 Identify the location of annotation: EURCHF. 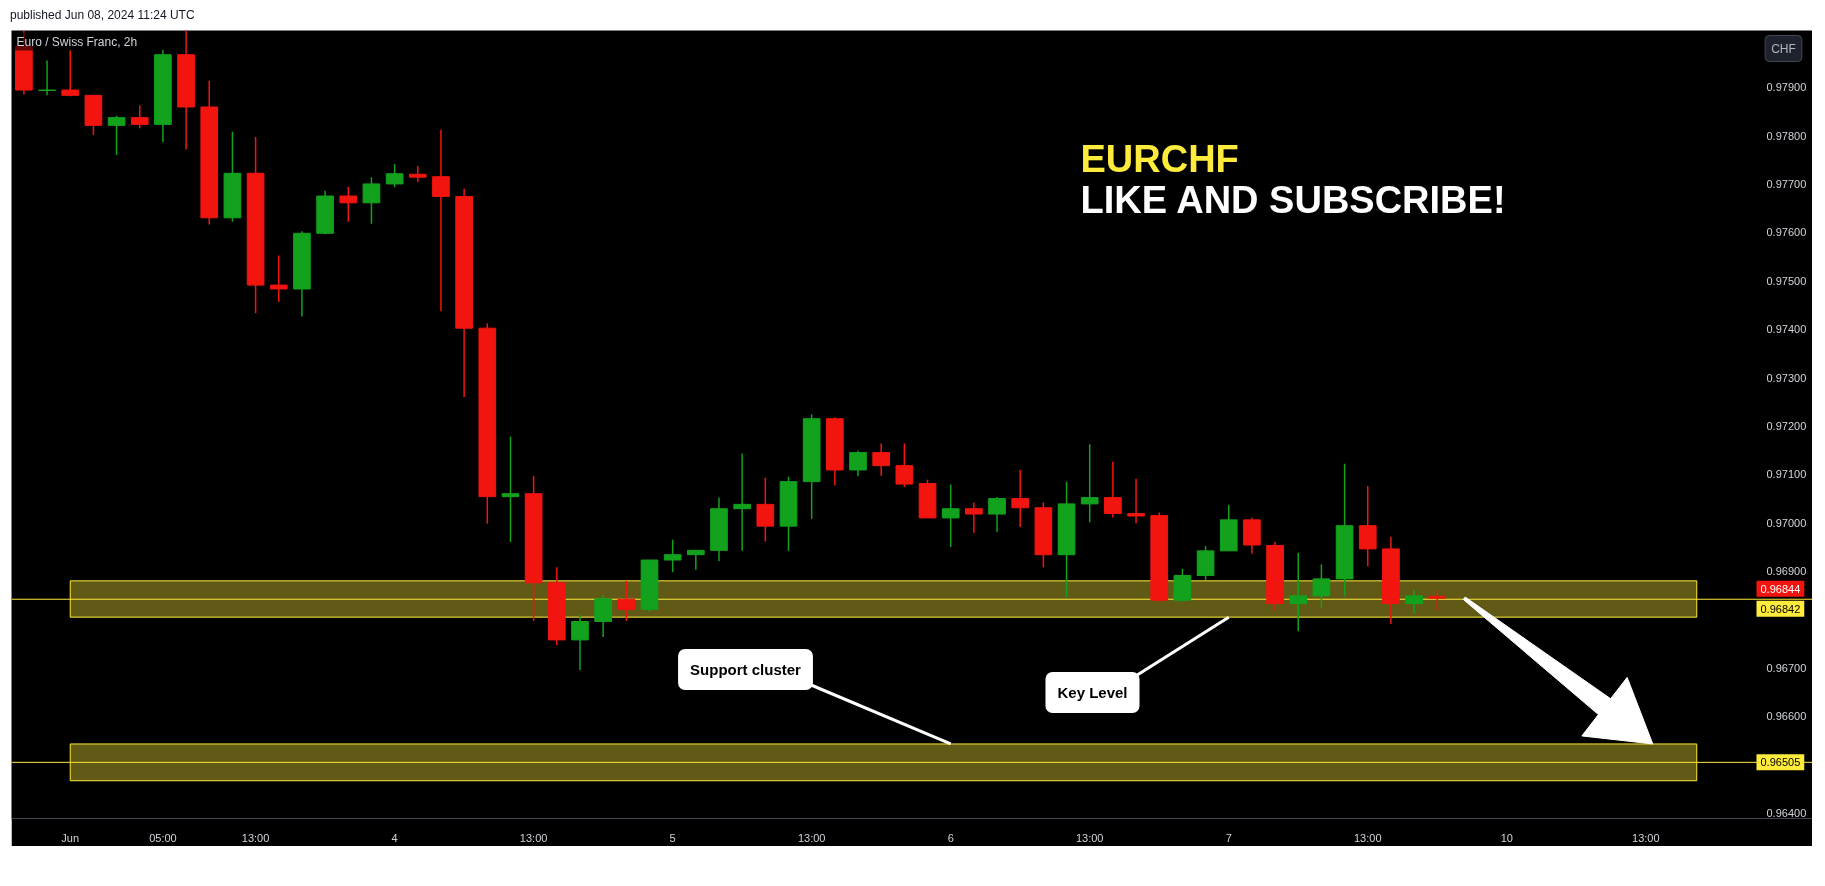
(1159, 158).